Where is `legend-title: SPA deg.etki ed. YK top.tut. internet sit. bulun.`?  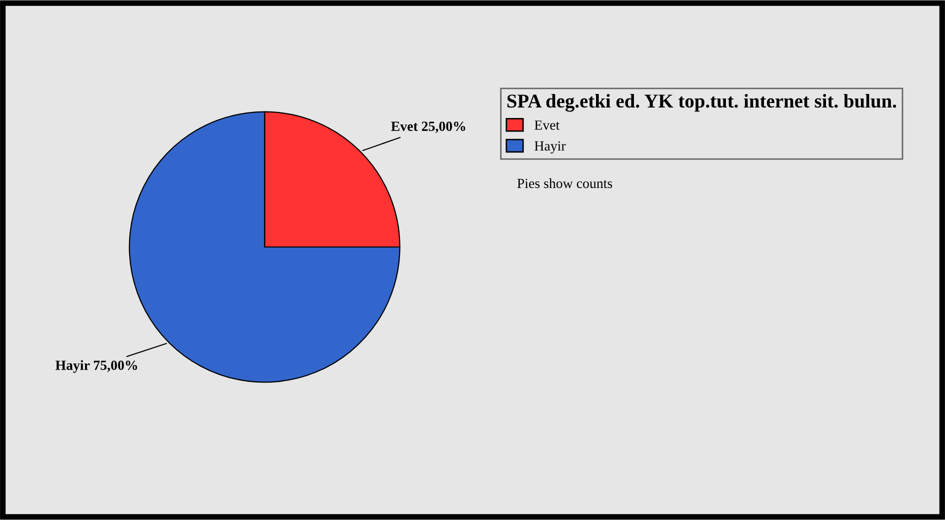 legend-title: SPA deg.etki ed. YK top.tut. internet sit. bulun. is located at coordinates (701, 103).